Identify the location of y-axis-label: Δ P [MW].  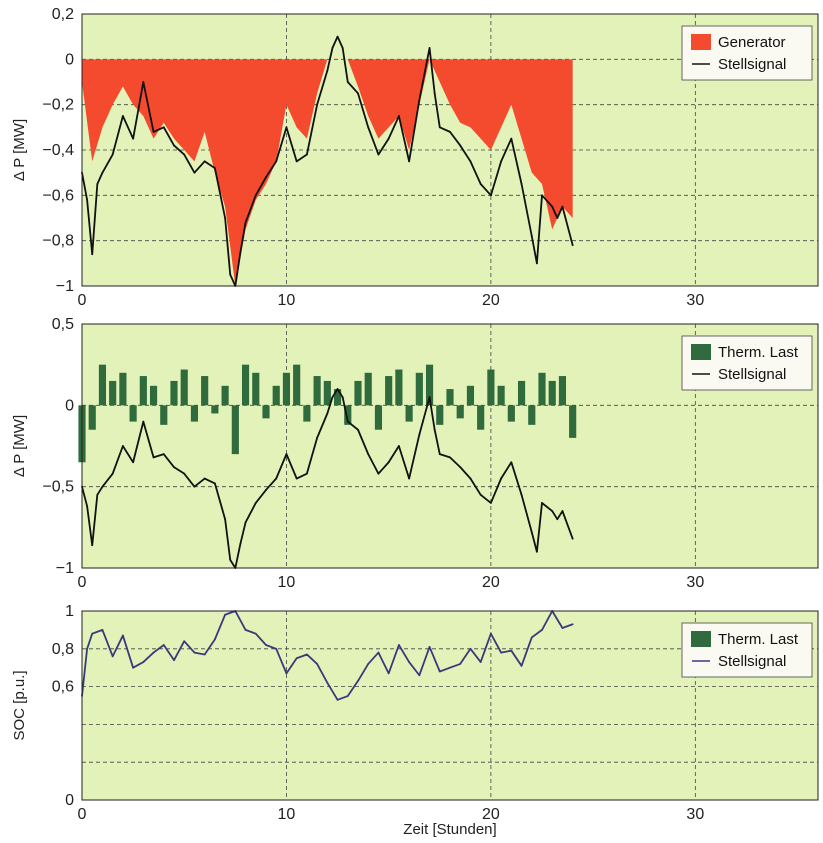
(19, 446).